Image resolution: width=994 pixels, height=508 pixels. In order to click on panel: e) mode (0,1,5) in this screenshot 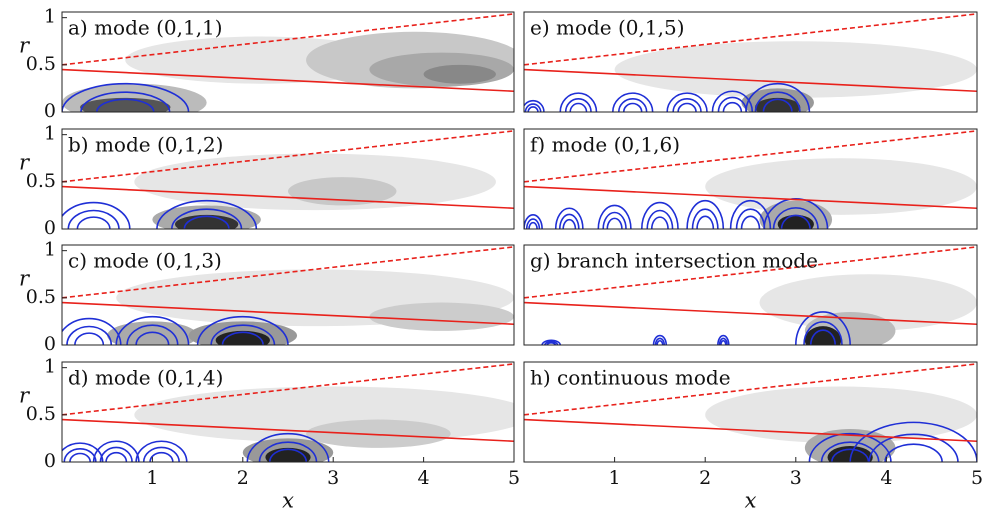, I will do `click(750, 62)`.